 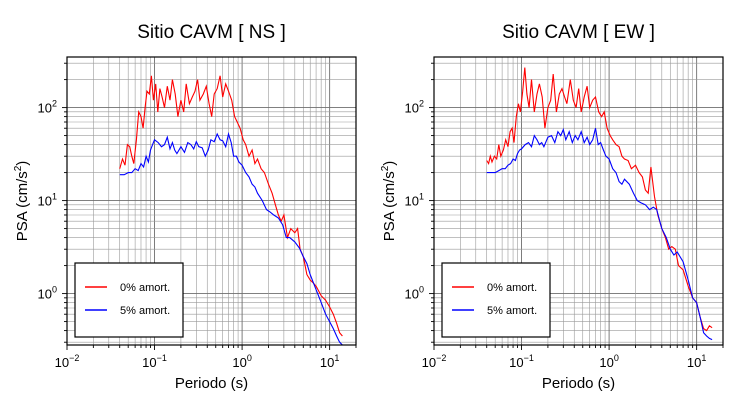 What do you see at coordinates (578, 32) in the screenshot?
I see `chart-title: Sitio CAVM [ EW ]` at bounding box center [578, 32].